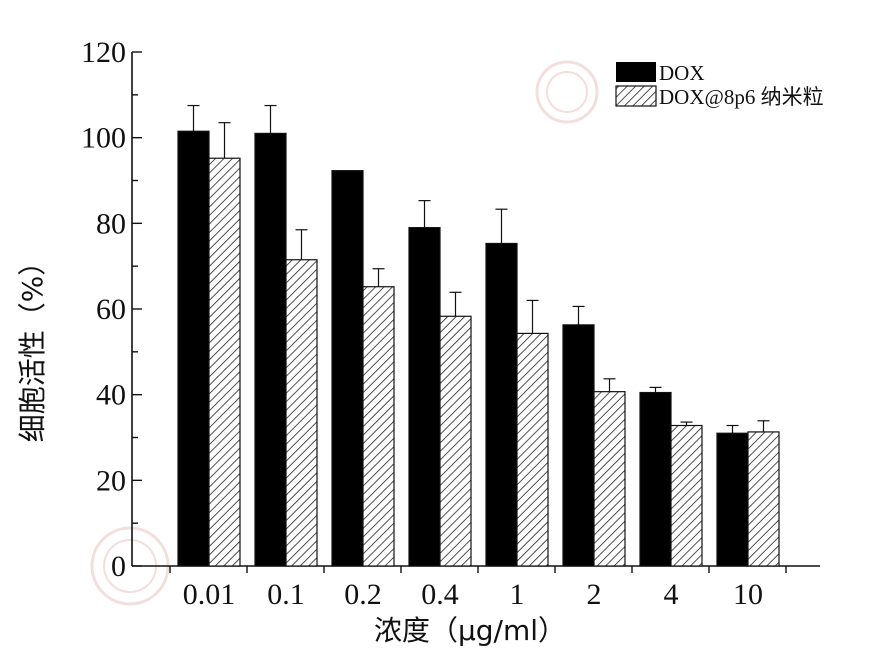  I want to click on x-tick-label: 1, so click(517, 594).